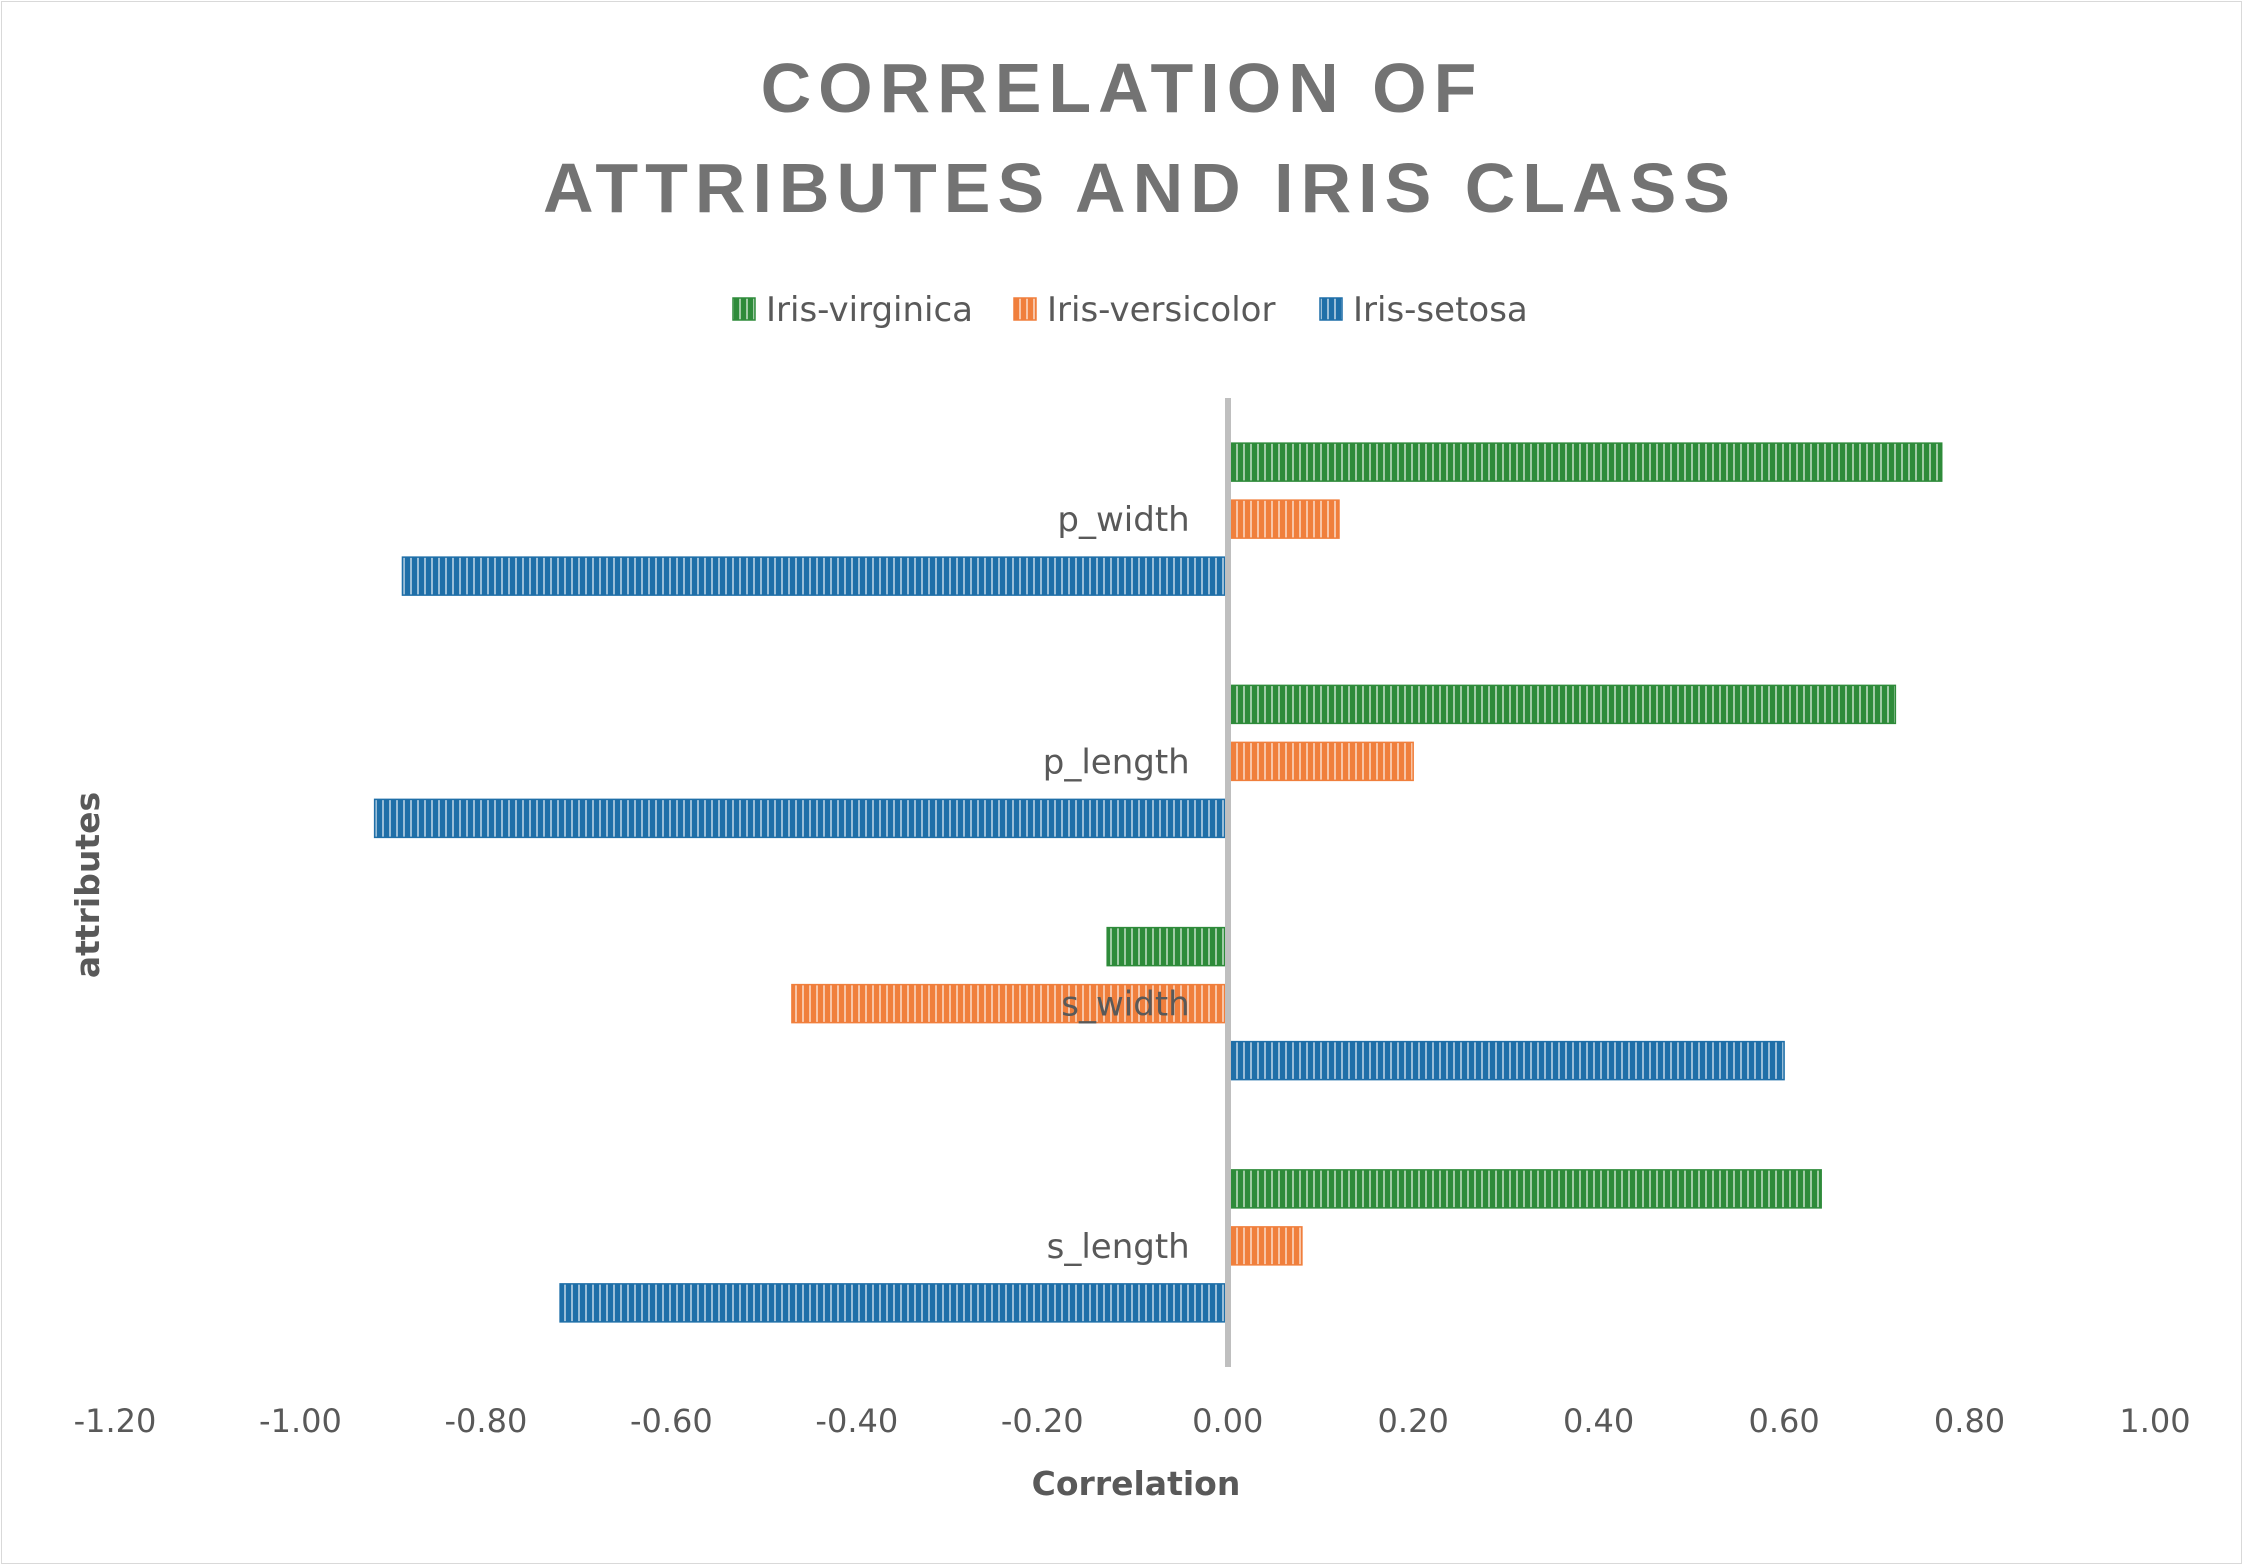 The image size is (2245, 1567). What do you see at coordinates (1140, 188) in the screenshot?
I see `chart-title-line-2: ATTRIBUTES AND IRIS CLASS` at bounding box center [1140, 188].